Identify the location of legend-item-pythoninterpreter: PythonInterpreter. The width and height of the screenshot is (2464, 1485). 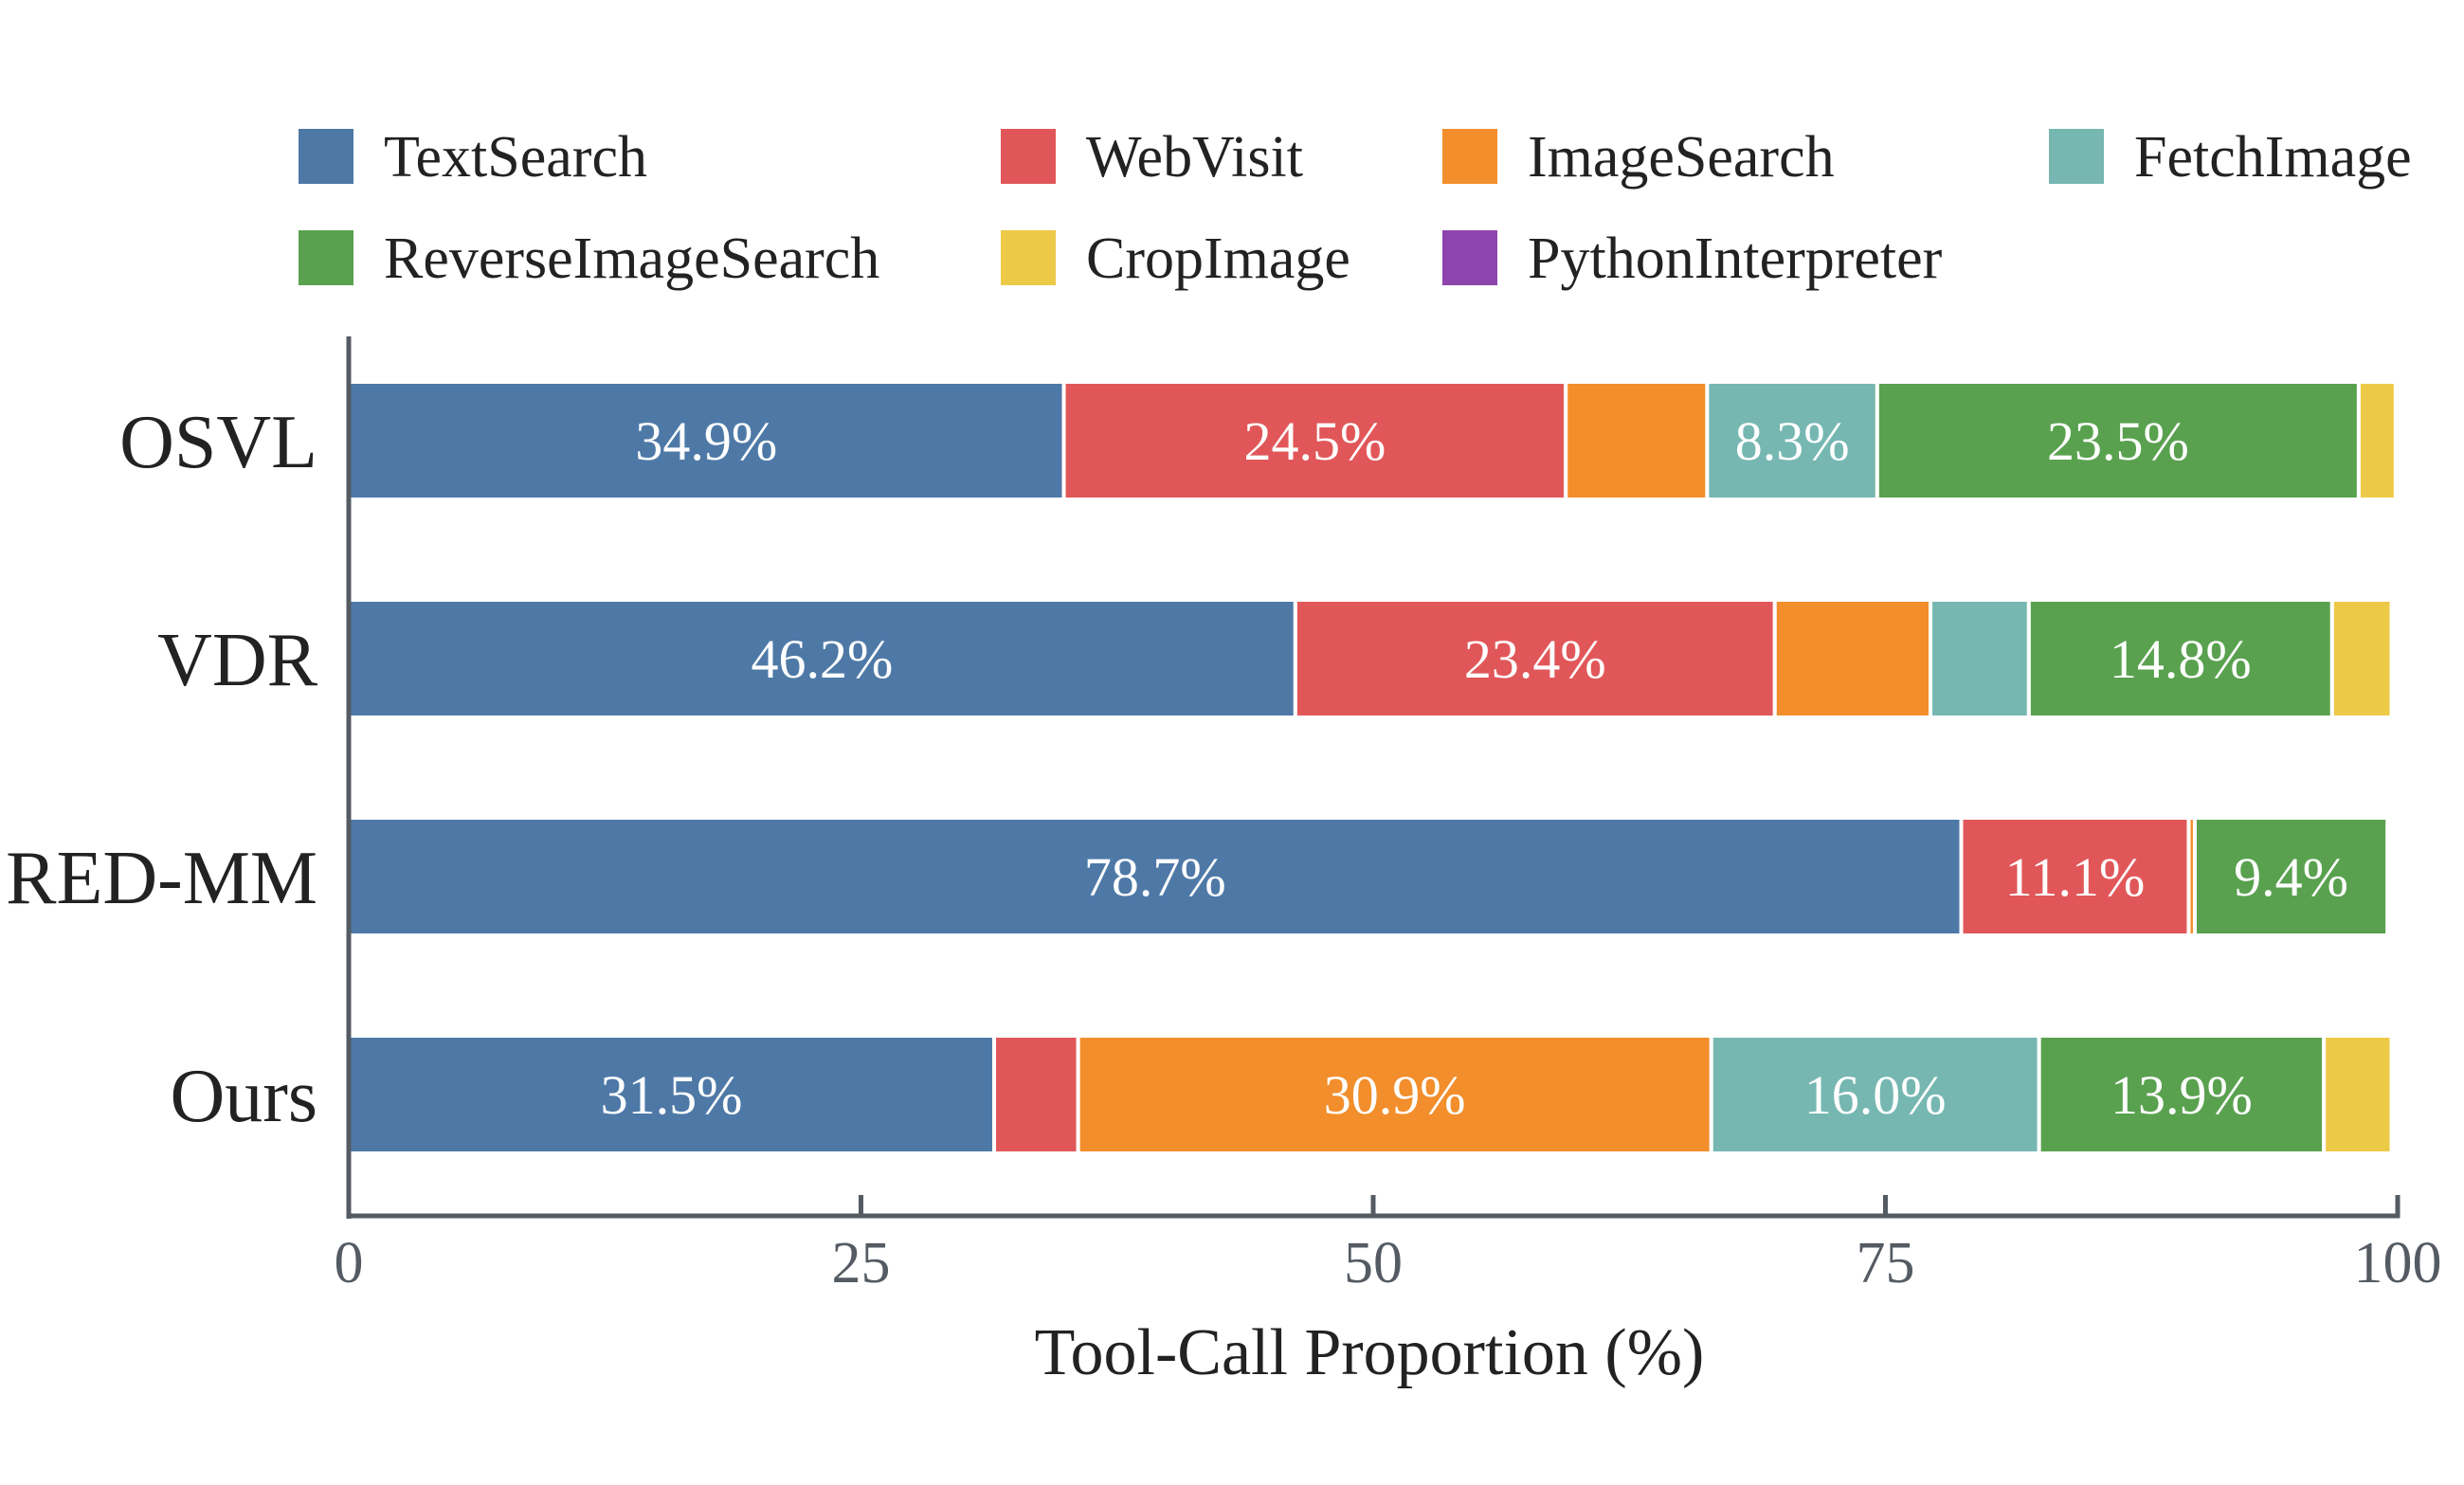
(1692, 258).